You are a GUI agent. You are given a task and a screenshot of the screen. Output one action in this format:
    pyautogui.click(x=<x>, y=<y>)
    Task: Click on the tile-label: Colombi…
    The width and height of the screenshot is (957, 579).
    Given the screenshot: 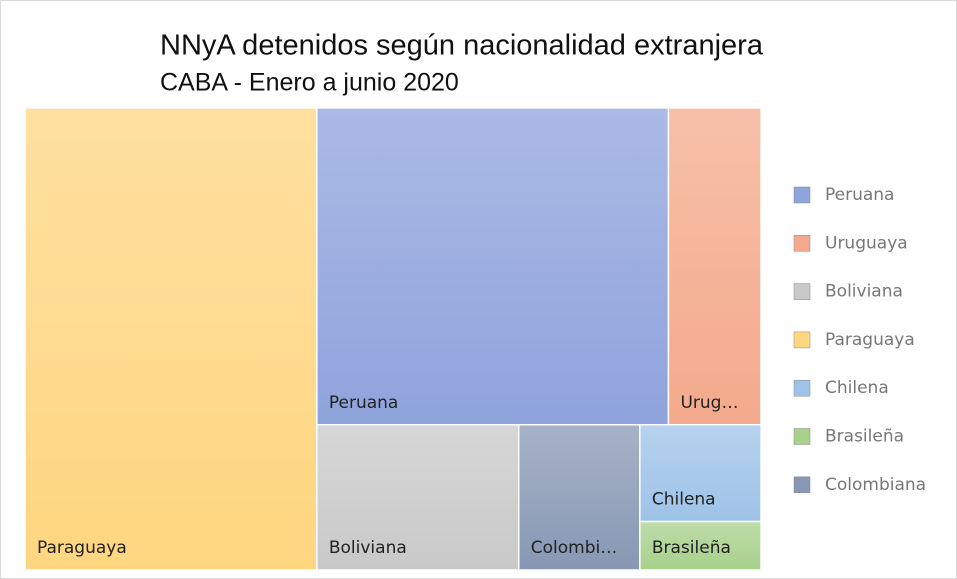 What is the action you would take?
    pyautogui.click(x=574, y=548)
    